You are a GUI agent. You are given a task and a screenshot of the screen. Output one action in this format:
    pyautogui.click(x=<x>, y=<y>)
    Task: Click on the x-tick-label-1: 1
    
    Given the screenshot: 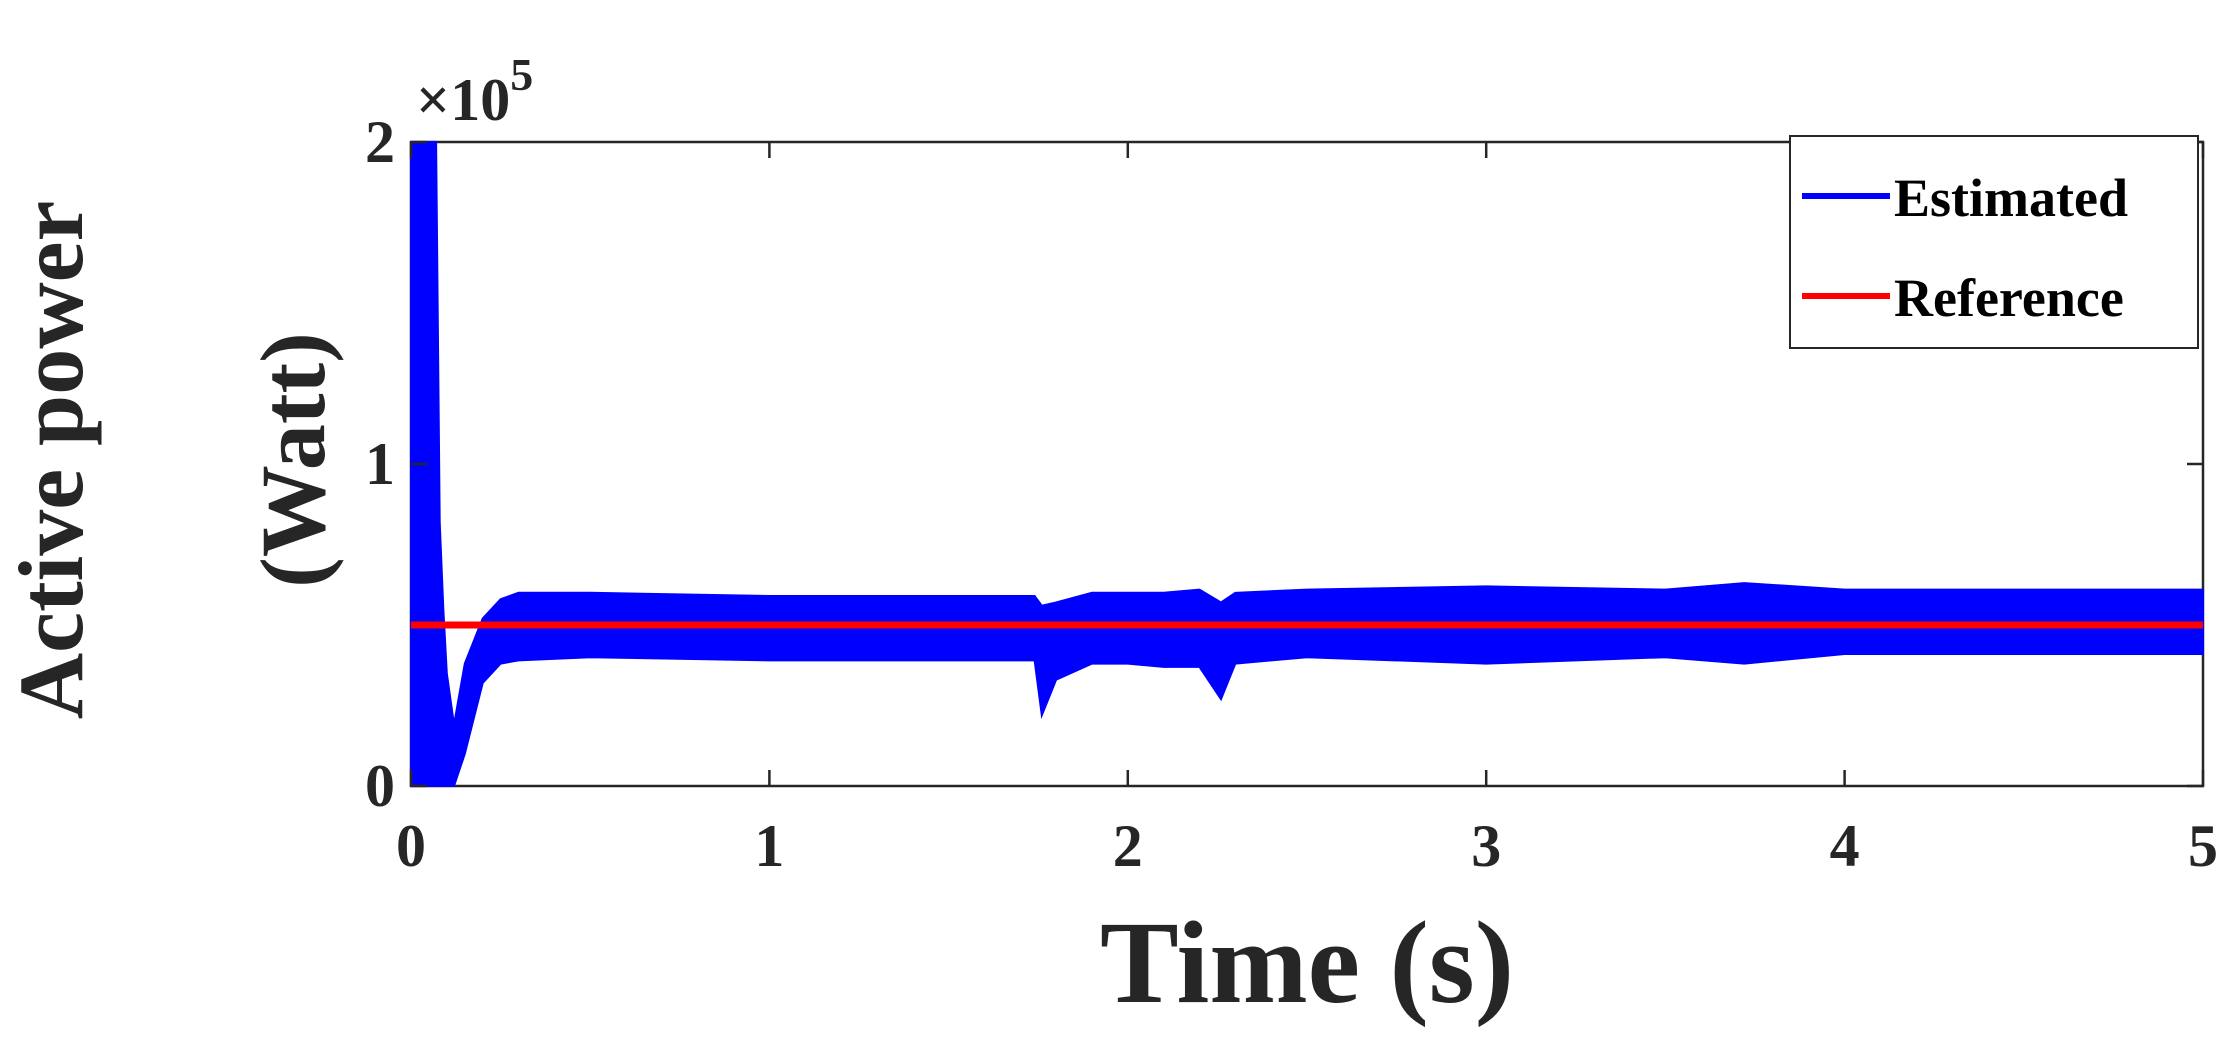 What is the action you would take?
    pyautogui.click(x=769, y=846)
    